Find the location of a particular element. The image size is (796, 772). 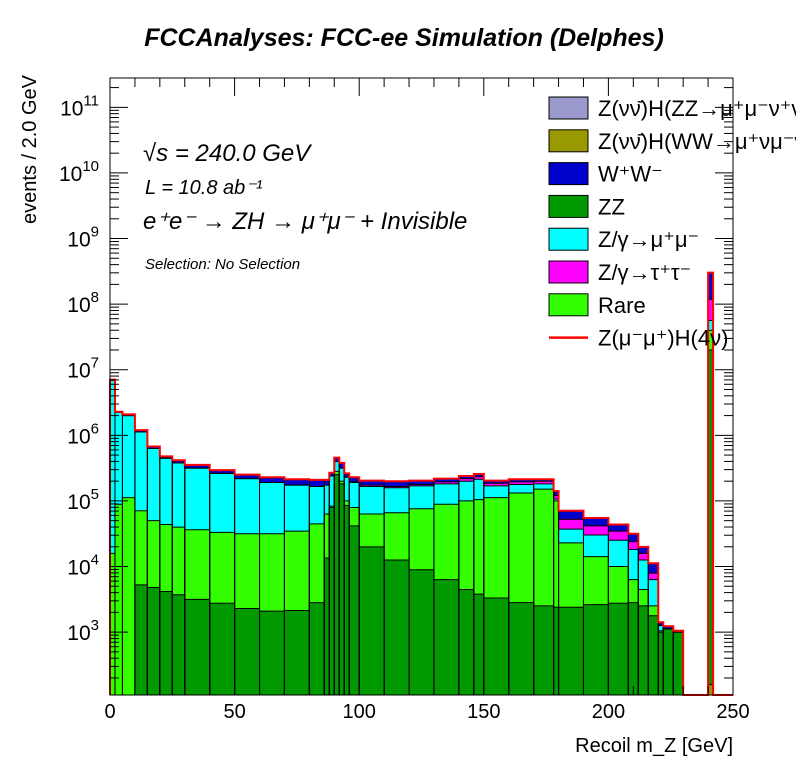

y-tick-label: 10⁶ is located at coordinates (83, 434).